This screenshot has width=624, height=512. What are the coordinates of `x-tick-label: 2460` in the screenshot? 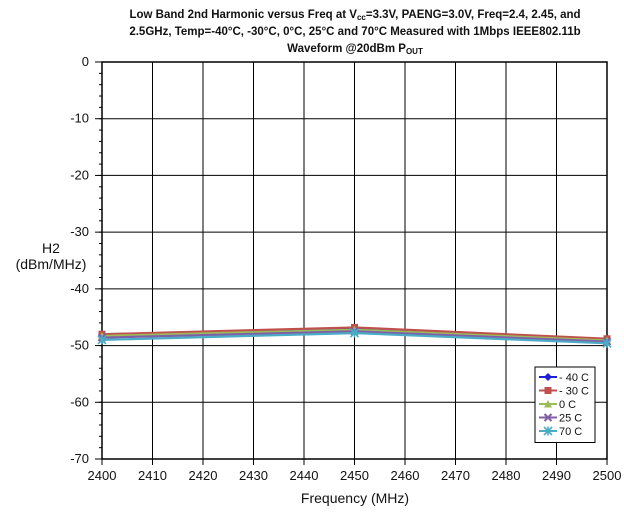 It's located at (405, 475).